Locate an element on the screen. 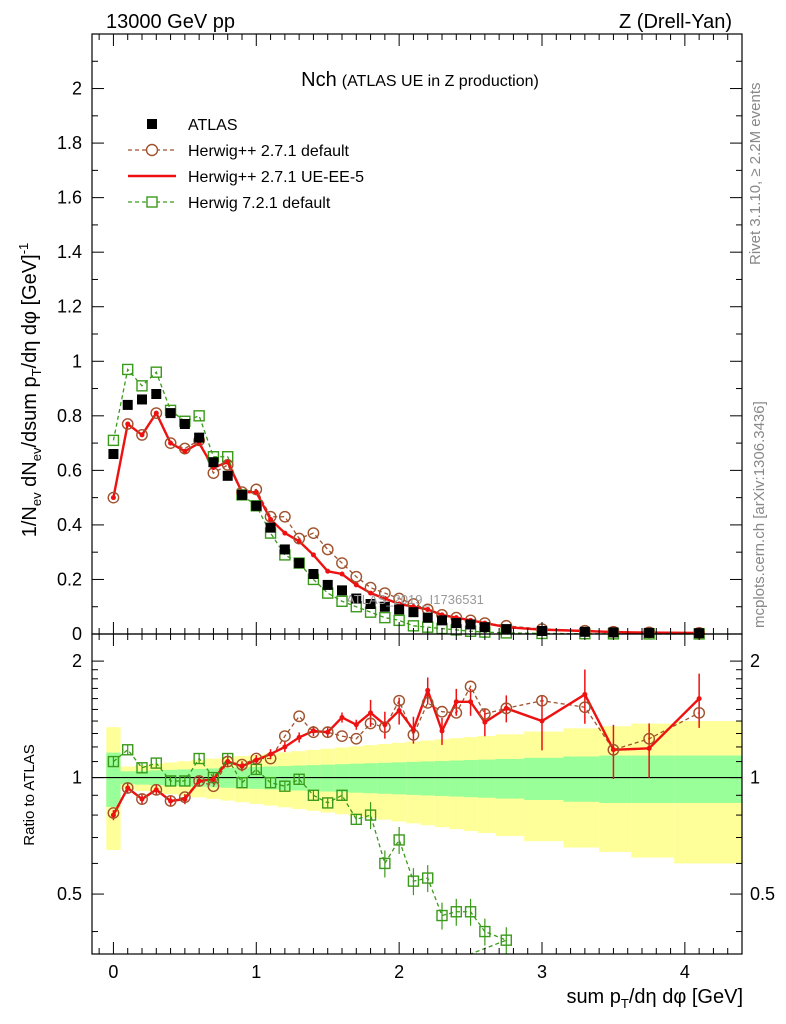 The width and height of the screenshot is (786, 1024). x-axis-label: sum pT/dη dφ [GeV] is located at coordinates (654, 998).